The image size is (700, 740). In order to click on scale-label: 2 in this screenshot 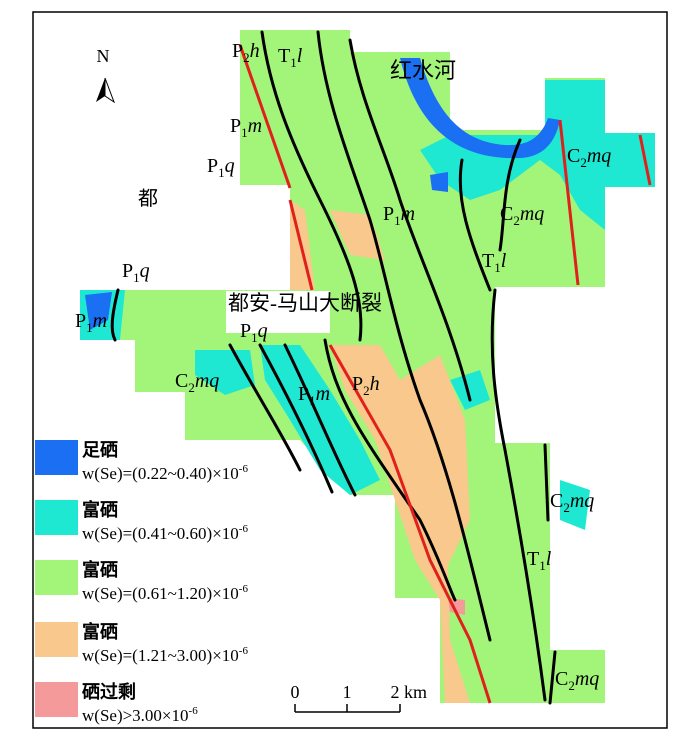, I will do `click(395, 692)`.